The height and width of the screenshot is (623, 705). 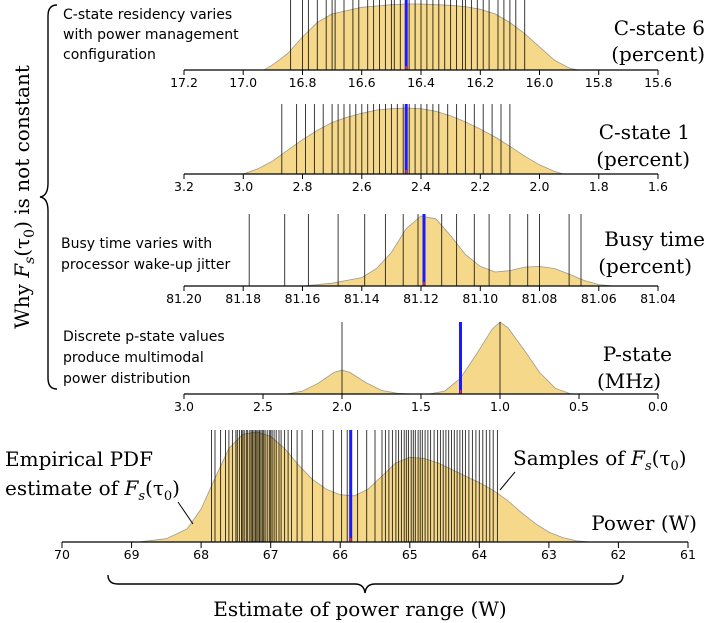 What do you see at coordinates (658, 186) in the screenshot?
I see `c-state-1-tick-label-8: 1.6` at bounding box center [658, 186].